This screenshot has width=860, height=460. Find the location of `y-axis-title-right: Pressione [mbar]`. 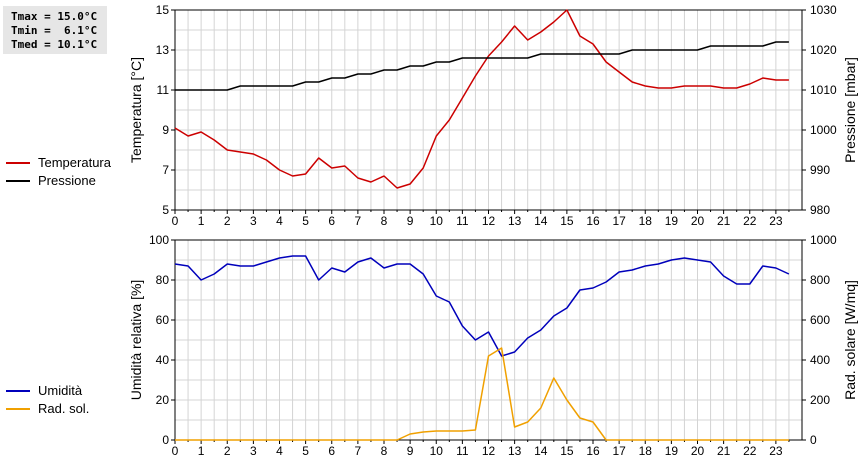

y-axis-title-right: Pressione [mbar] is located at coordinates (850, 110).